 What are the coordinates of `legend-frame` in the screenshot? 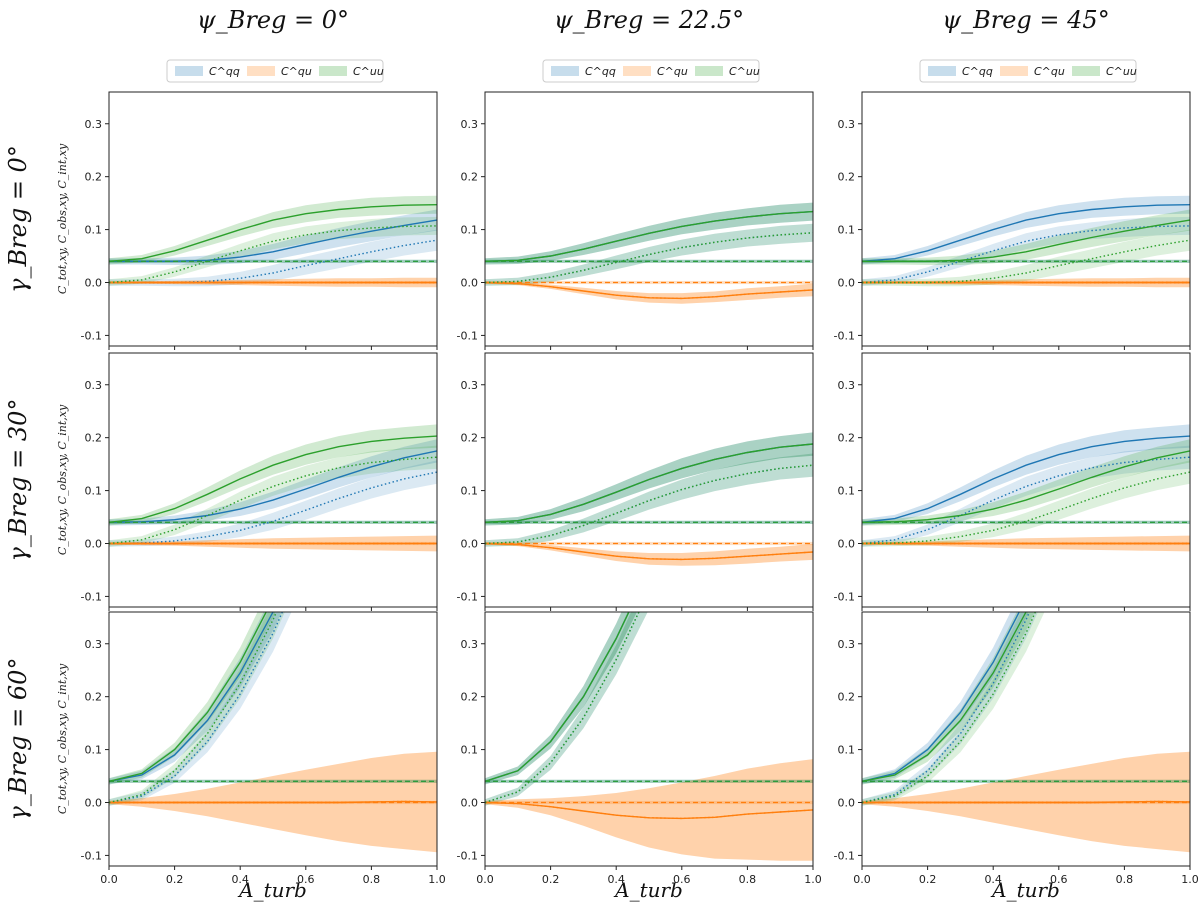 It's located at (275, 71).